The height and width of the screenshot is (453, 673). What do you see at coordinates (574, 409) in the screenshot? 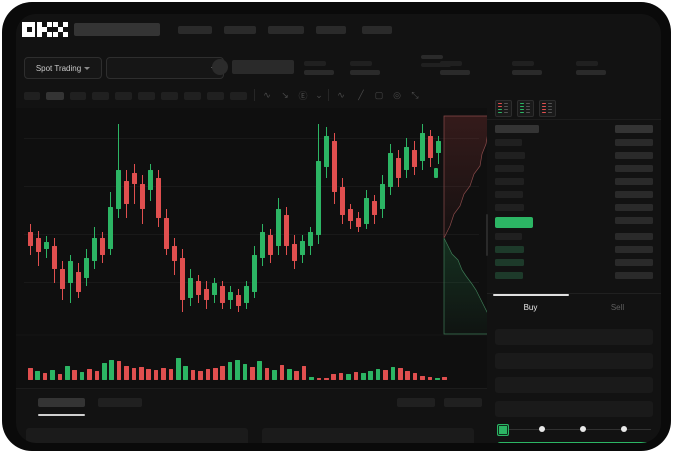
I see `total-field` at bounding box center [574, 409].